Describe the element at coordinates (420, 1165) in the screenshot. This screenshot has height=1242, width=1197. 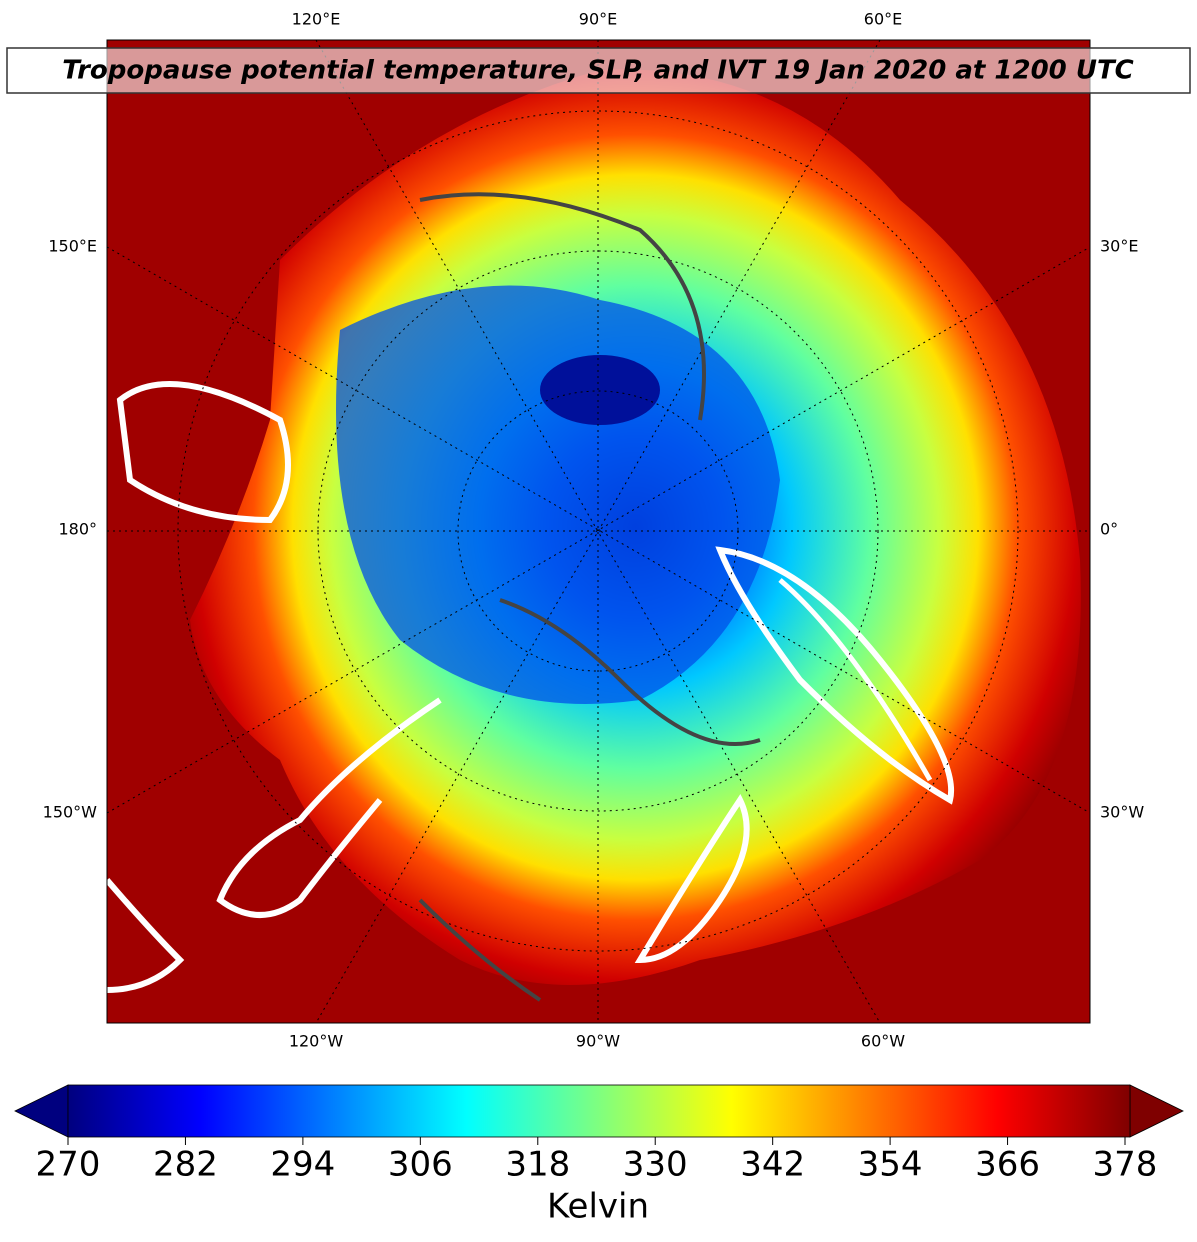
I see `colorbar-tick-label: 306` at that location.